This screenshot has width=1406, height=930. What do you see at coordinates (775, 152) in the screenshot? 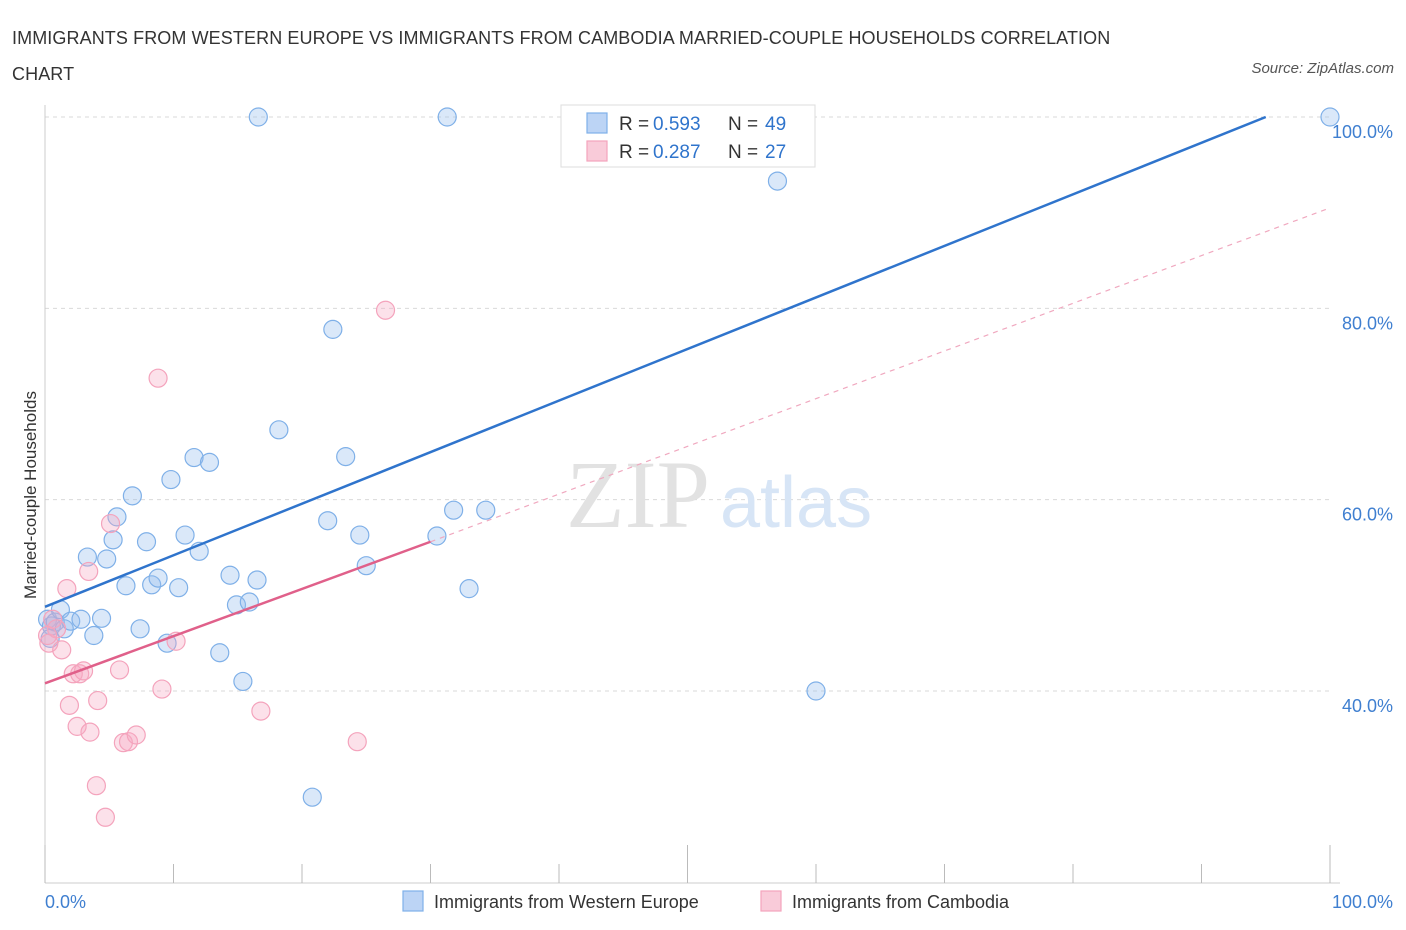
I see `legend-n-value-pink: 27` at bounding box center [775, 152].